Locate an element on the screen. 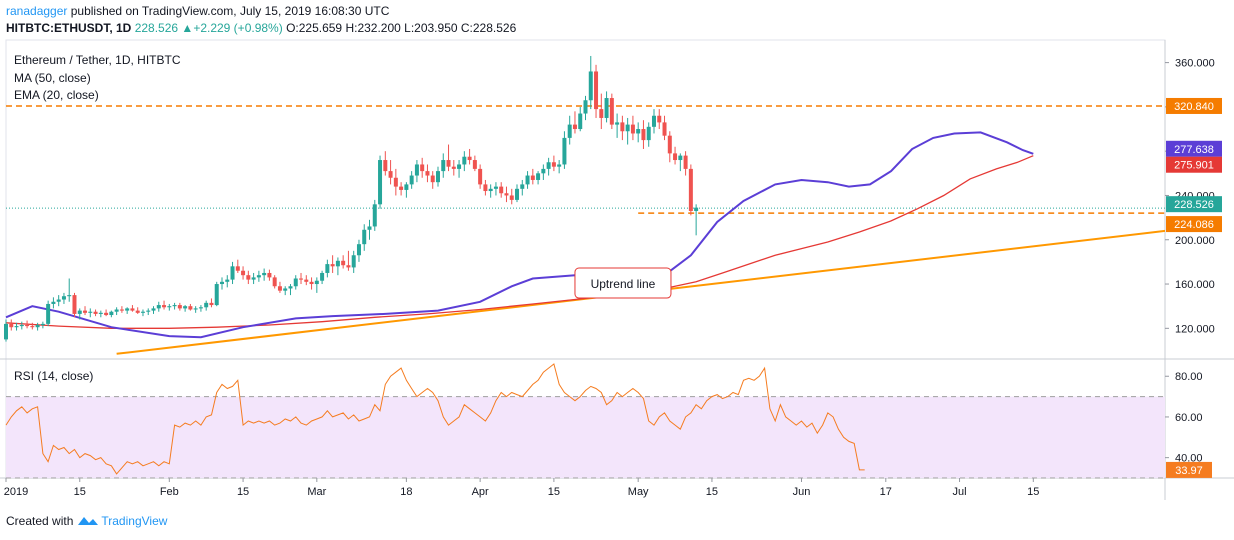 The height and width of the screenshot is (540, 1234). rsi-tick-label: 60.00 is located at coordinates (1189, 418).